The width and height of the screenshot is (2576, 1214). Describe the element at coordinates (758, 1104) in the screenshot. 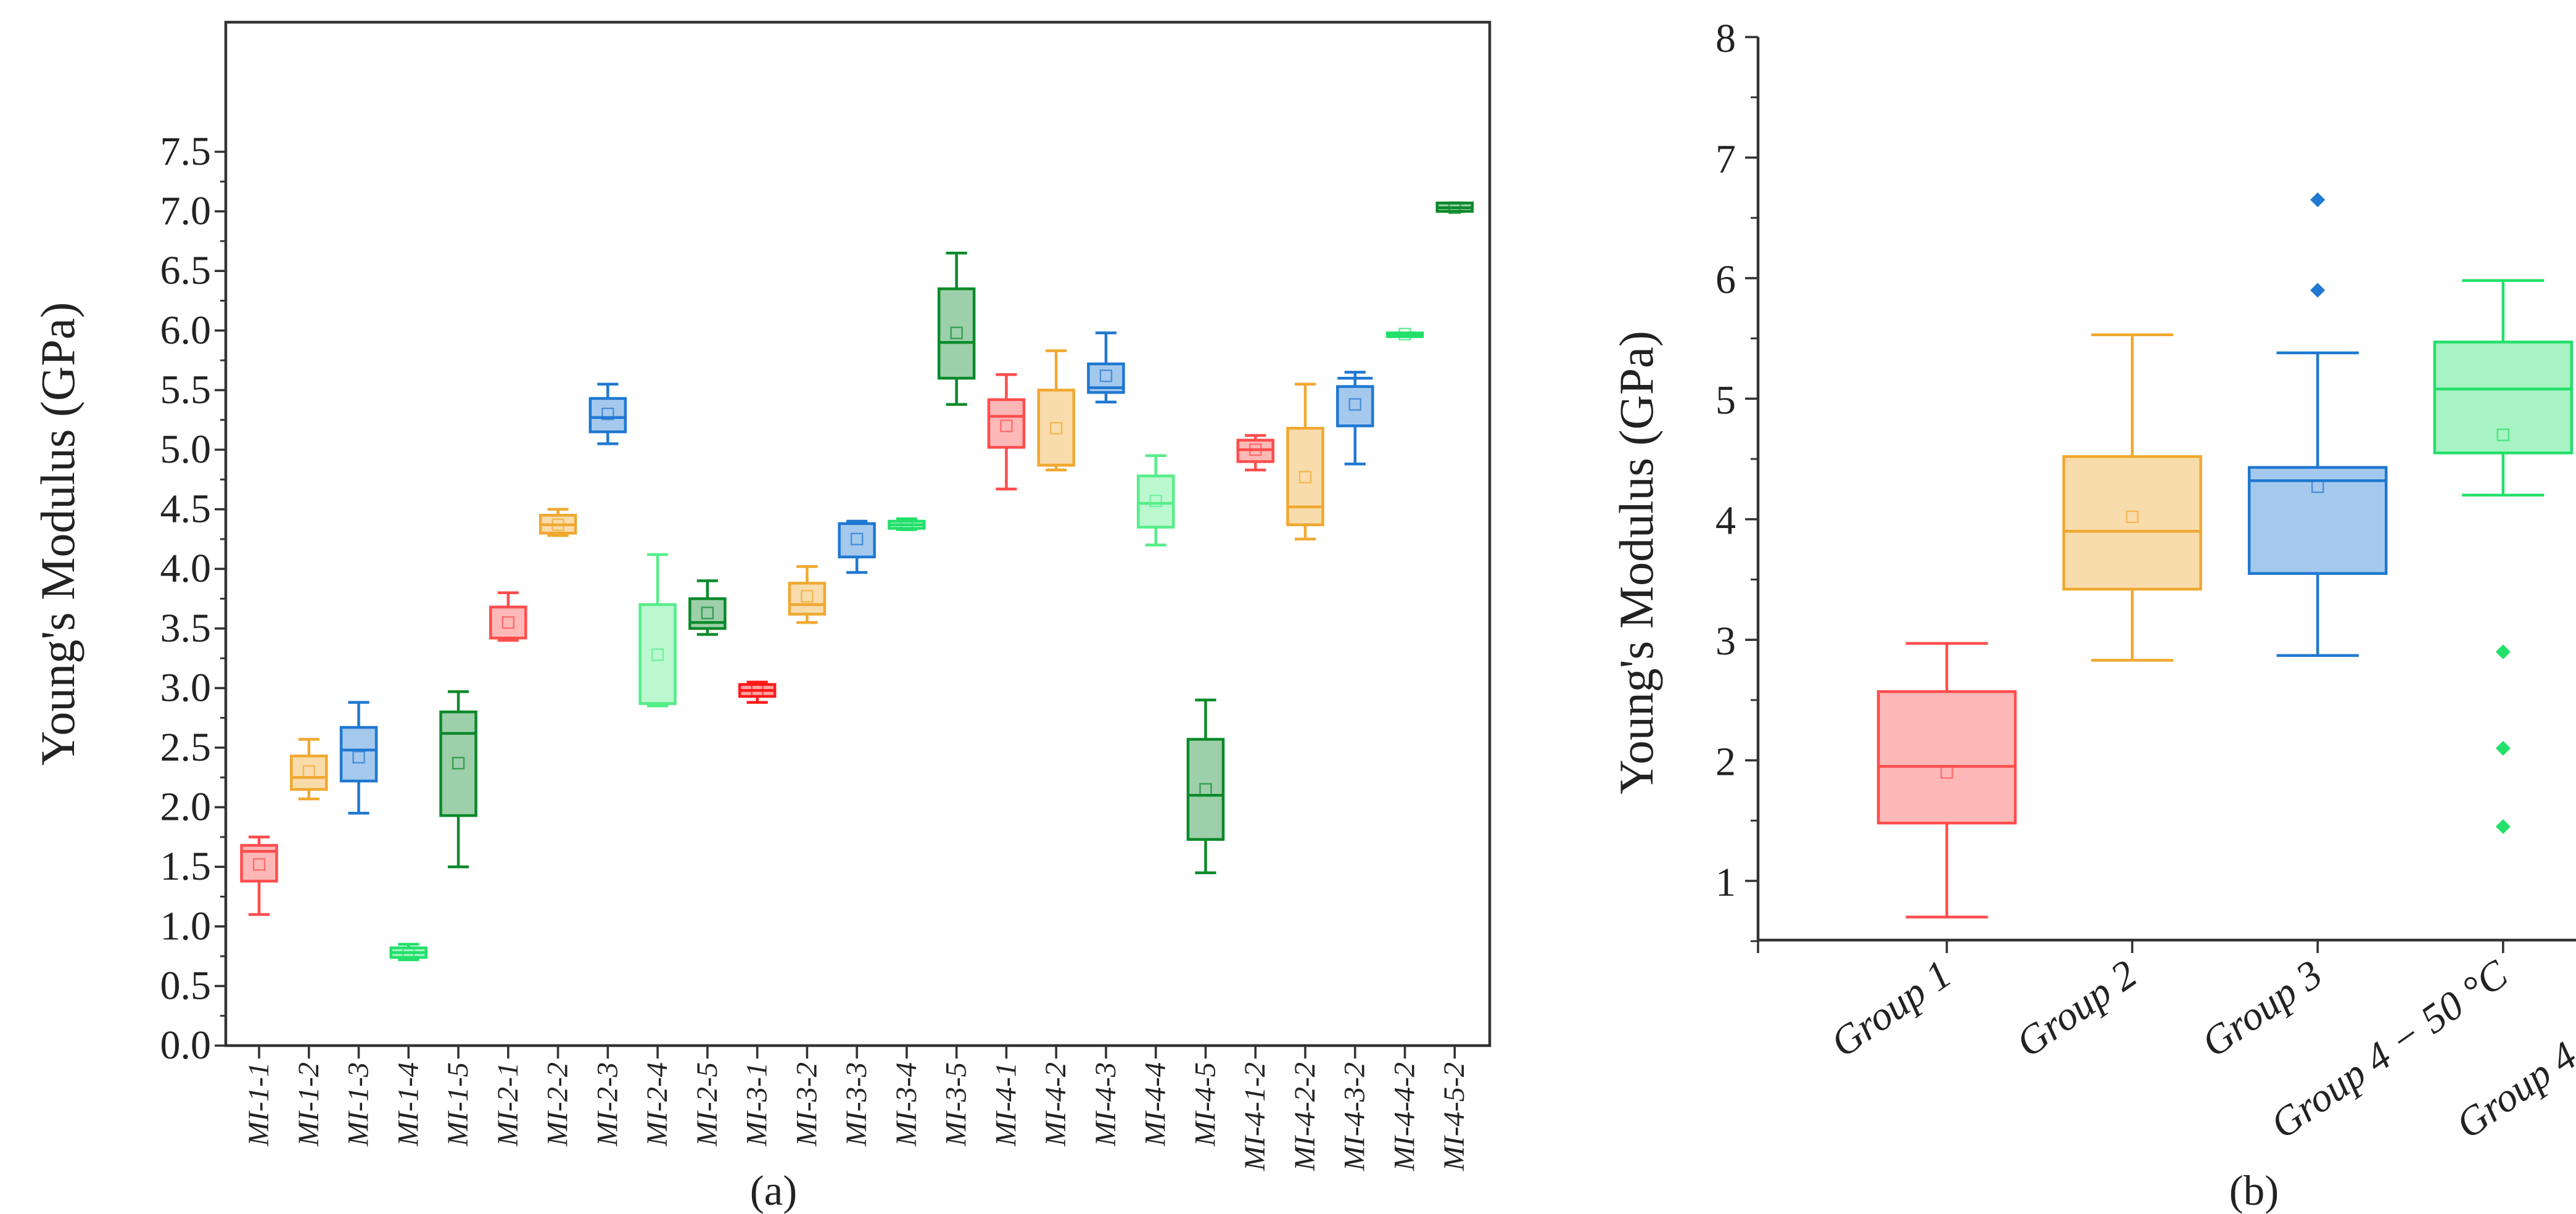

I see `x-tick-label: MI-3-1` at that location.